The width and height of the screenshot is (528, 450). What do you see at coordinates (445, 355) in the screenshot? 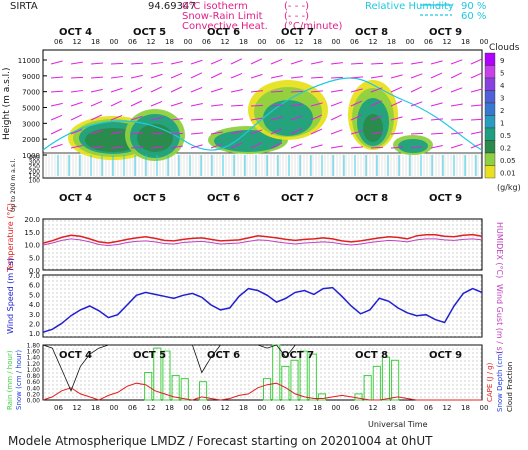
I see `day-label: OCT 9` at bounding box center [445, 355].